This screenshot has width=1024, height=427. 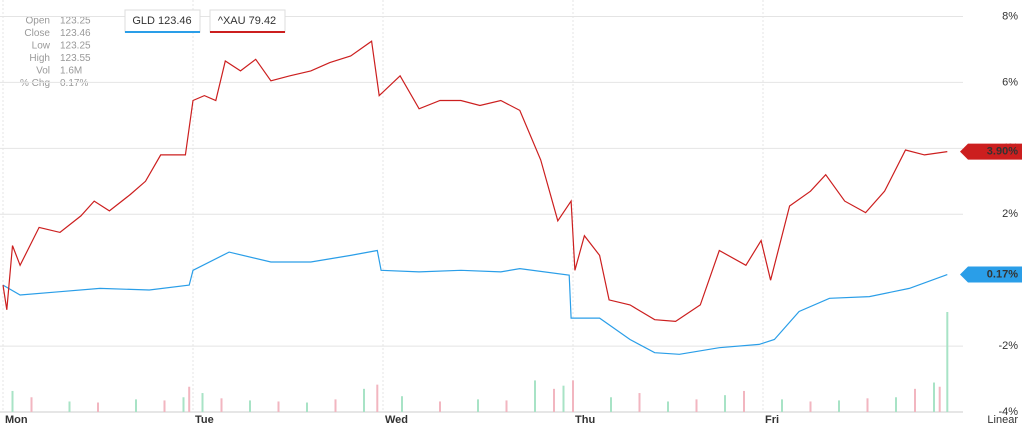 What do you see at coordinates (35, 83) in the screenshot?
I see `info-label: % Chg` at bounding box center [35, 83].